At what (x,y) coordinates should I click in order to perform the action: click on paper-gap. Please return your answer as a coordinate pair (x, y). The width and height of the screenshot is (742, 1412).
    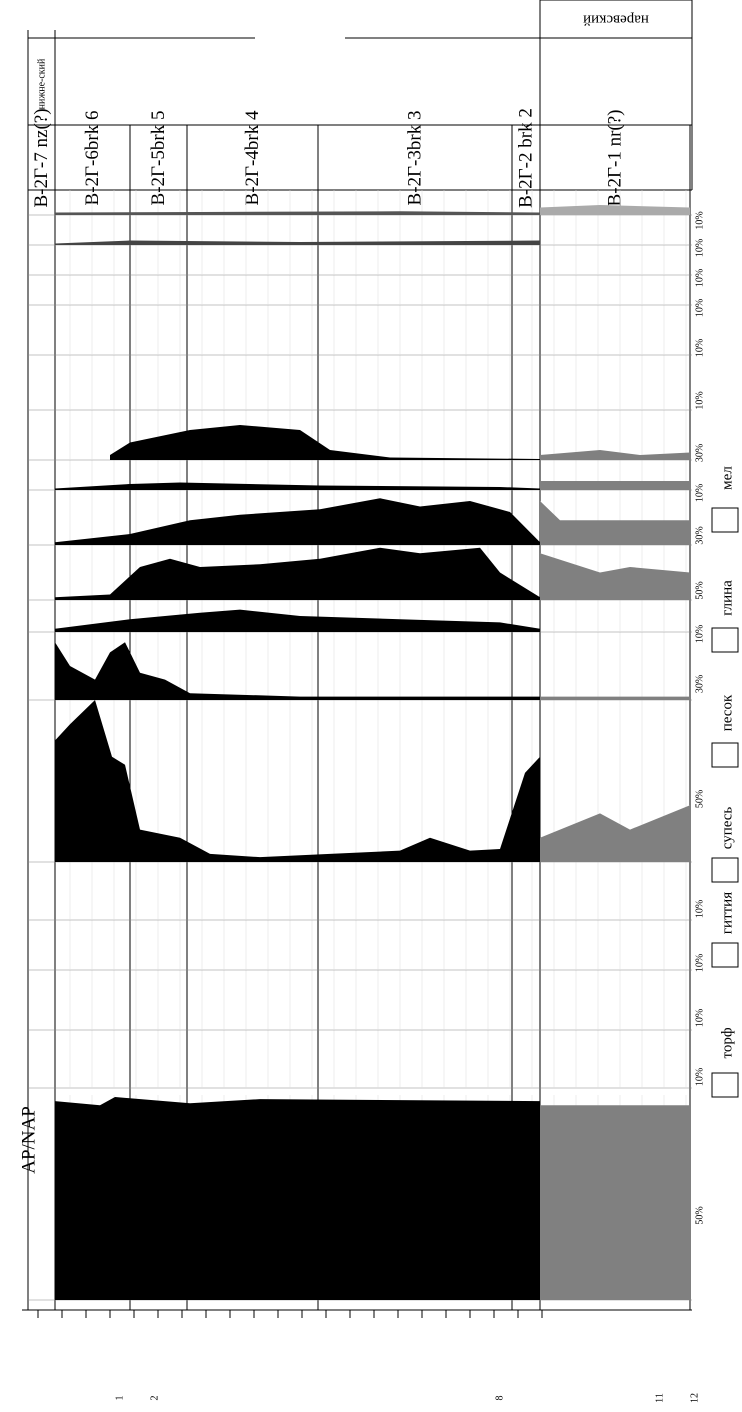
    Looking at the image, I should click on (300, 30).